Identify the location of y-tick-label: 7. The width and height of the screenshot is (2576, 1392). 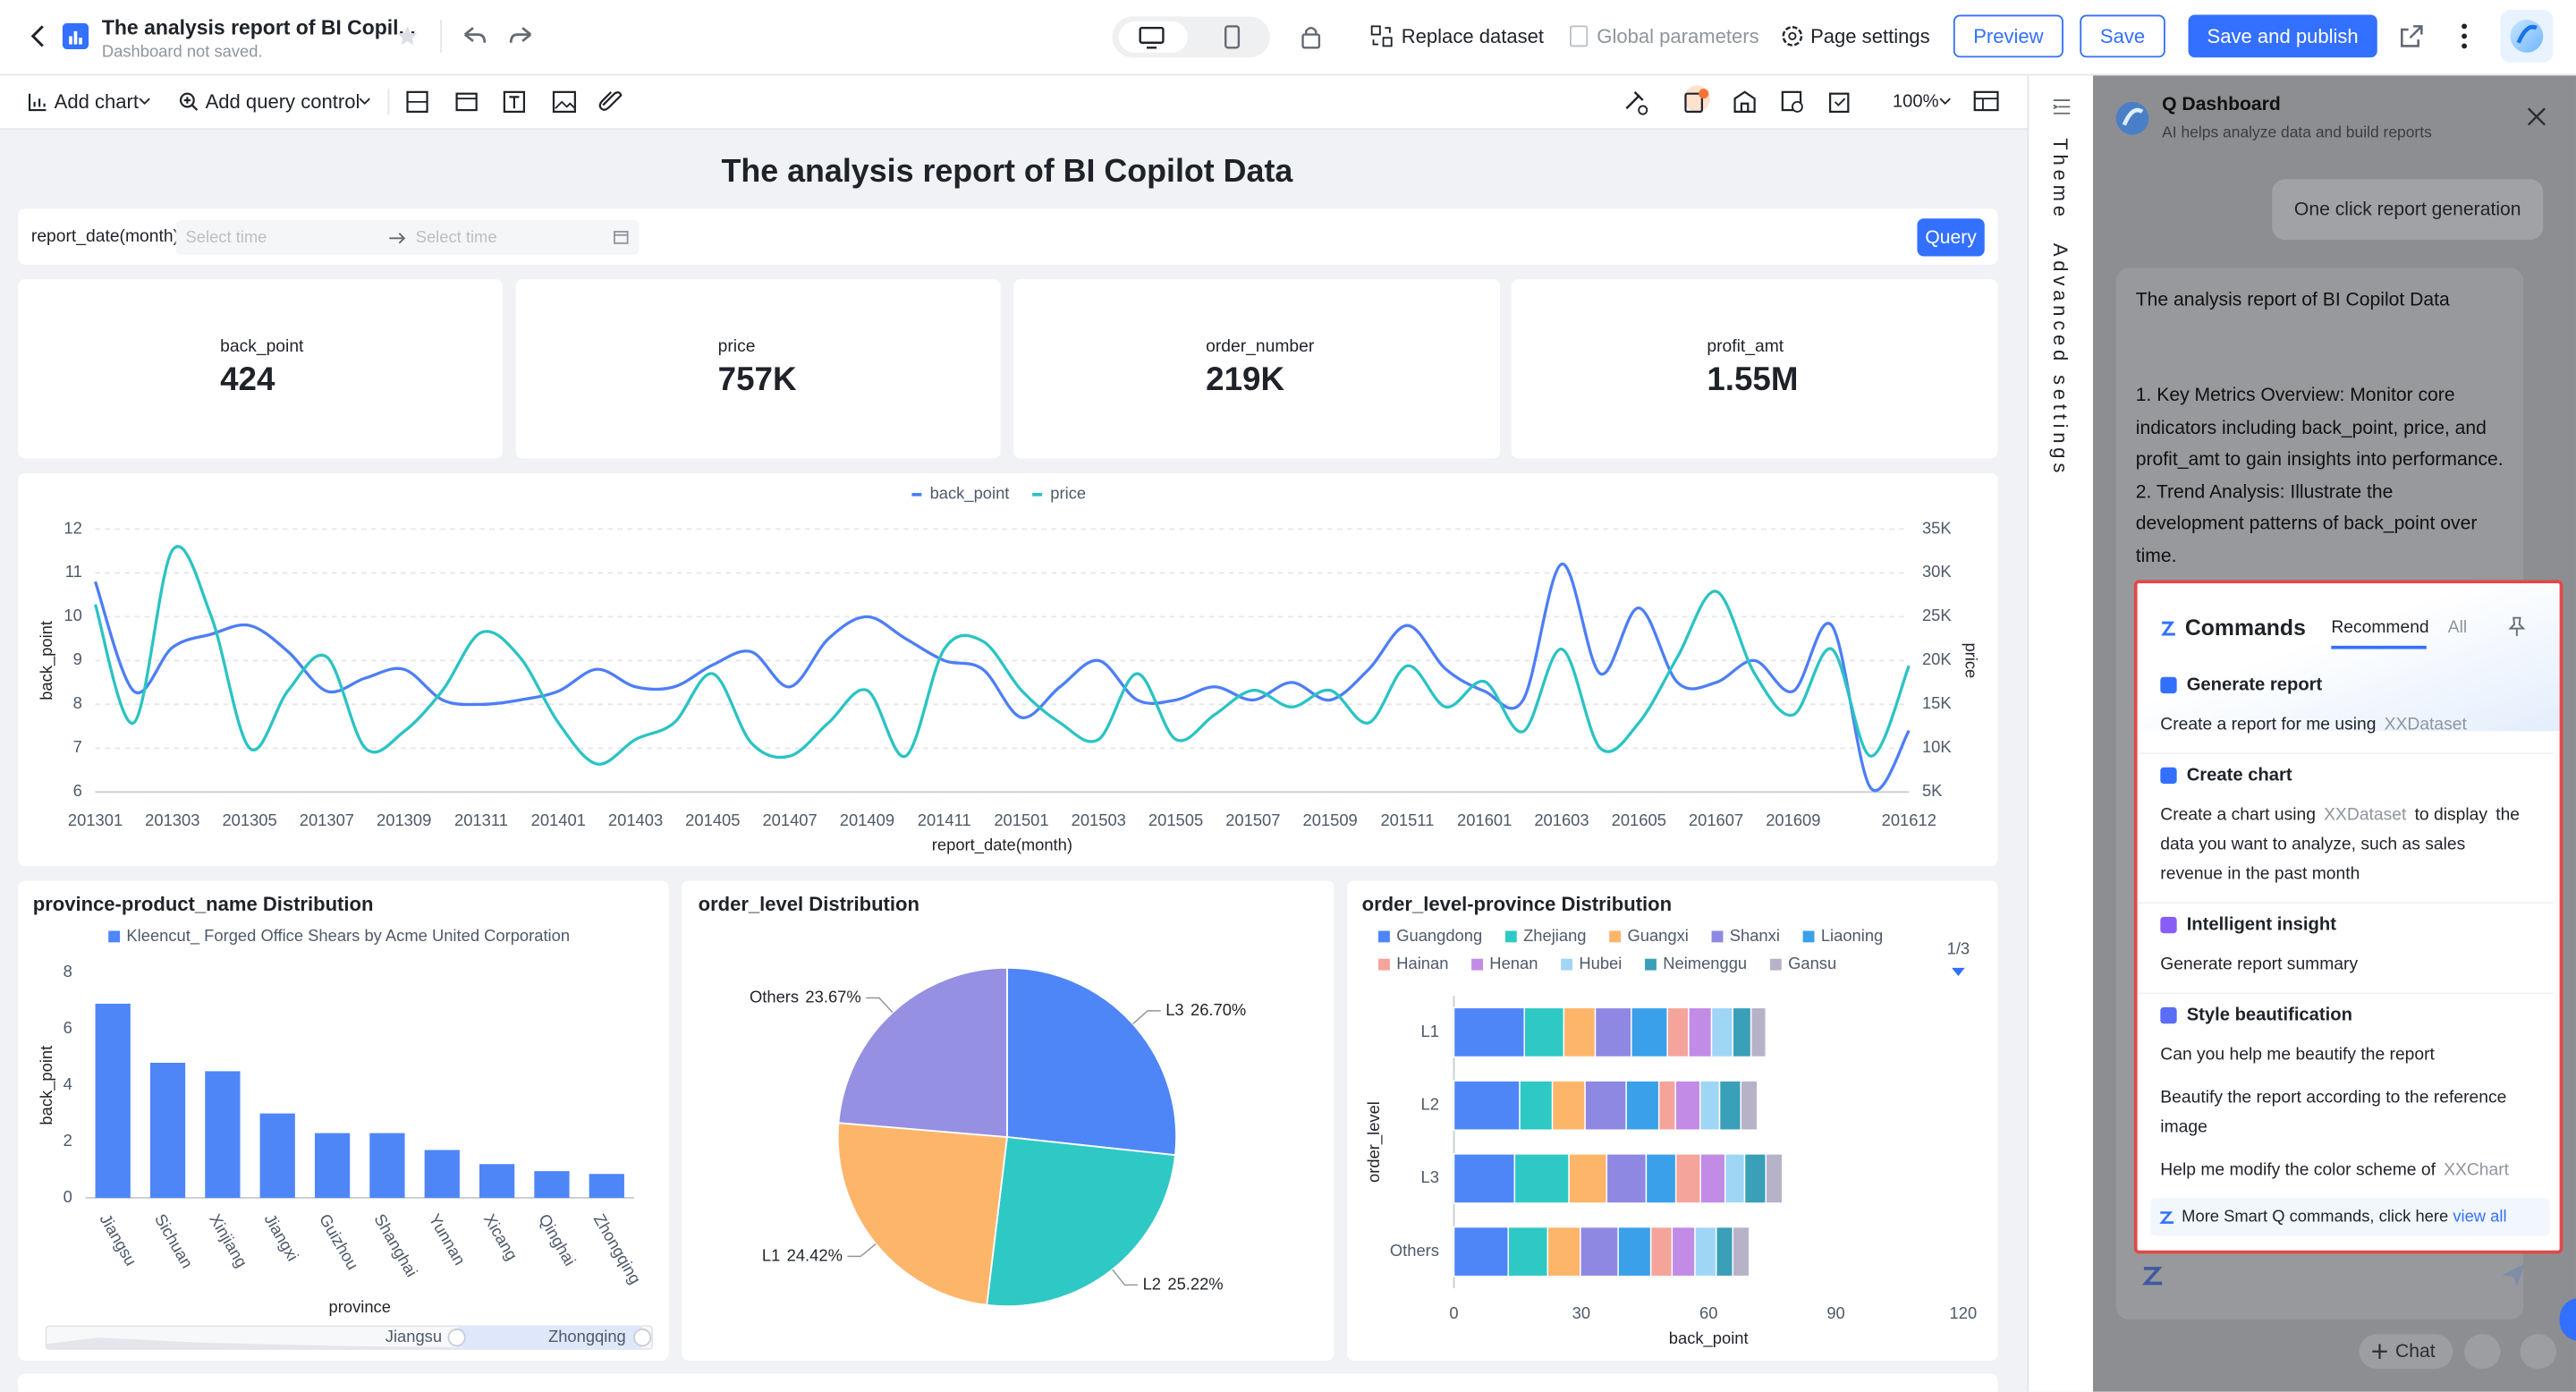
(77, 746).